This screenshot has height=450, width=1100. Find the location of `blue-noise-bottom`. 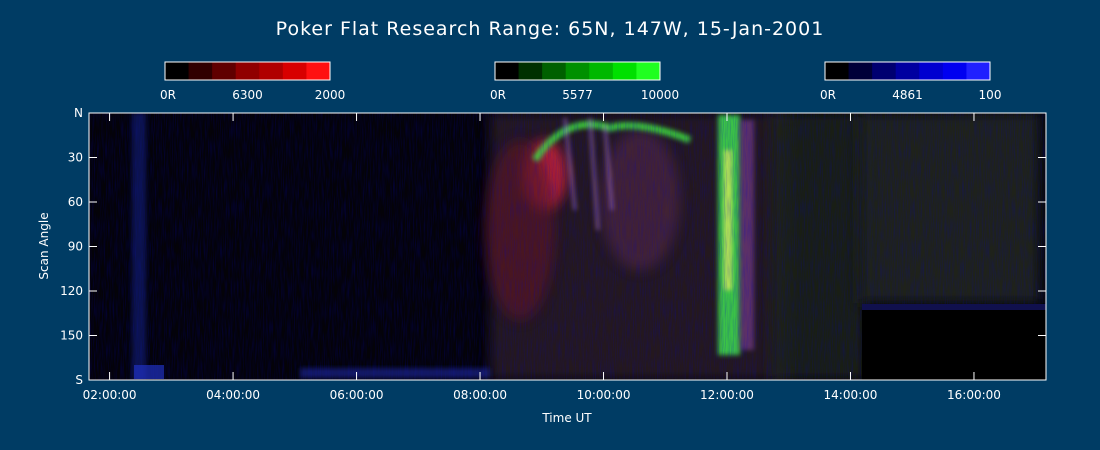

blue-noise-bottom is located at coordinates (149, 372).